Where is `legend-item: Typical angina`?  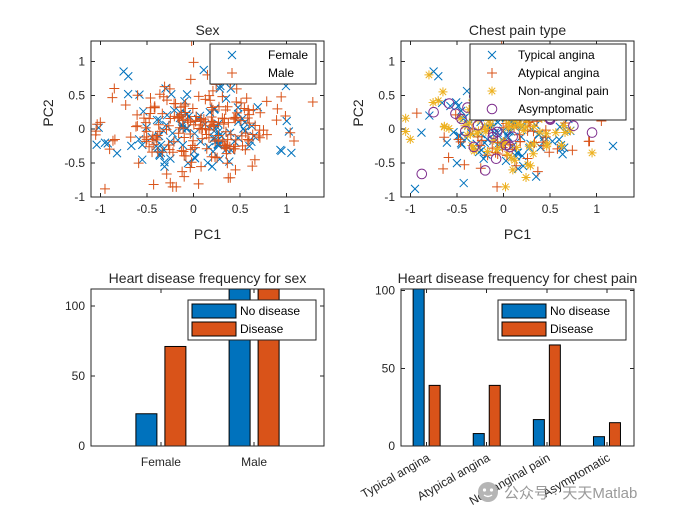
legend-item: Typical angina is located at coordinates (541, 55).